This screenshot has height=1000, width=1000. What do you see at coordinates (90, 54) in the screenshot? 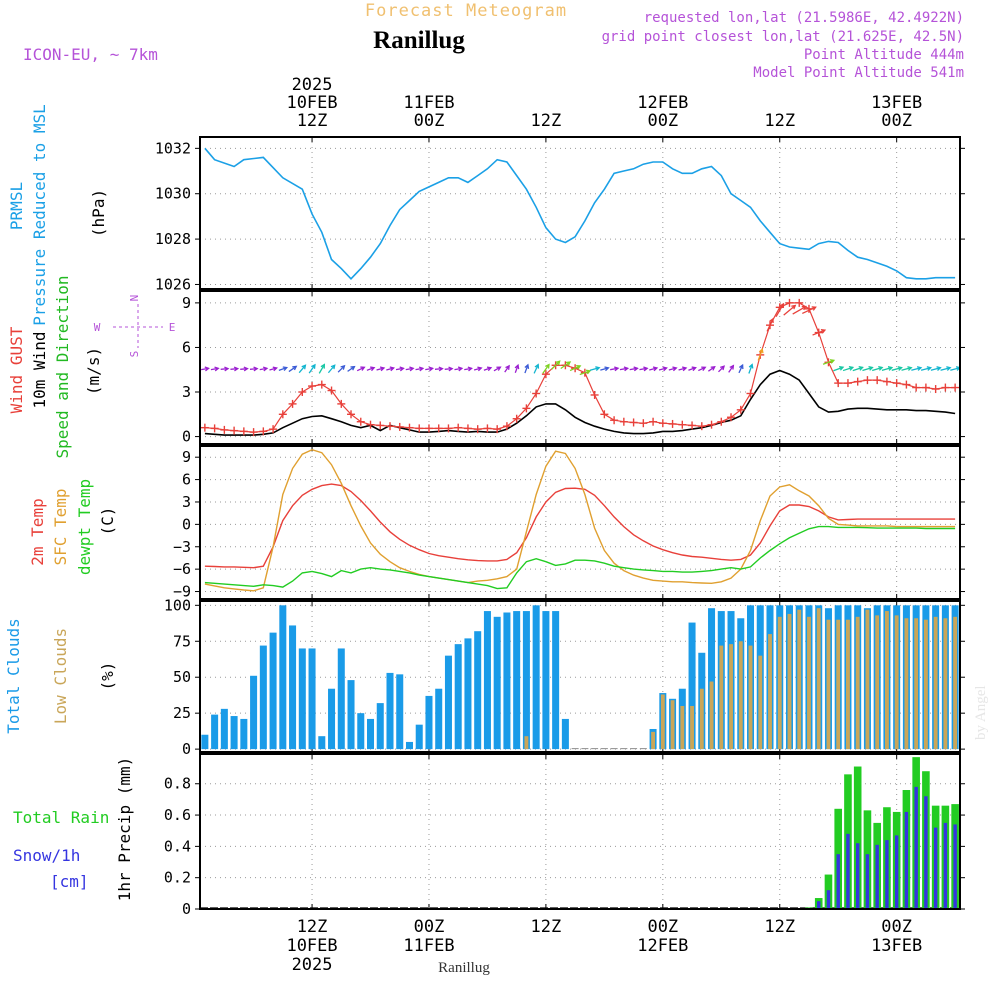
I see `model-label: ICON-EU, ~ 7km` at bounding box center [90, 54].